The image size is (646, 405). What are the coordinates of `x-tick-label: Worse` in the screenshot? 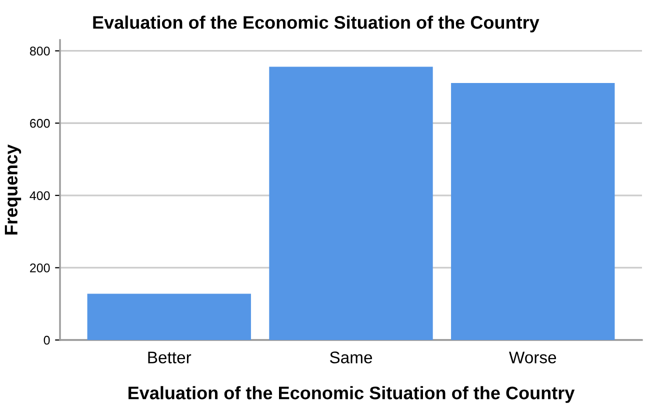 It's located at (532, 358).